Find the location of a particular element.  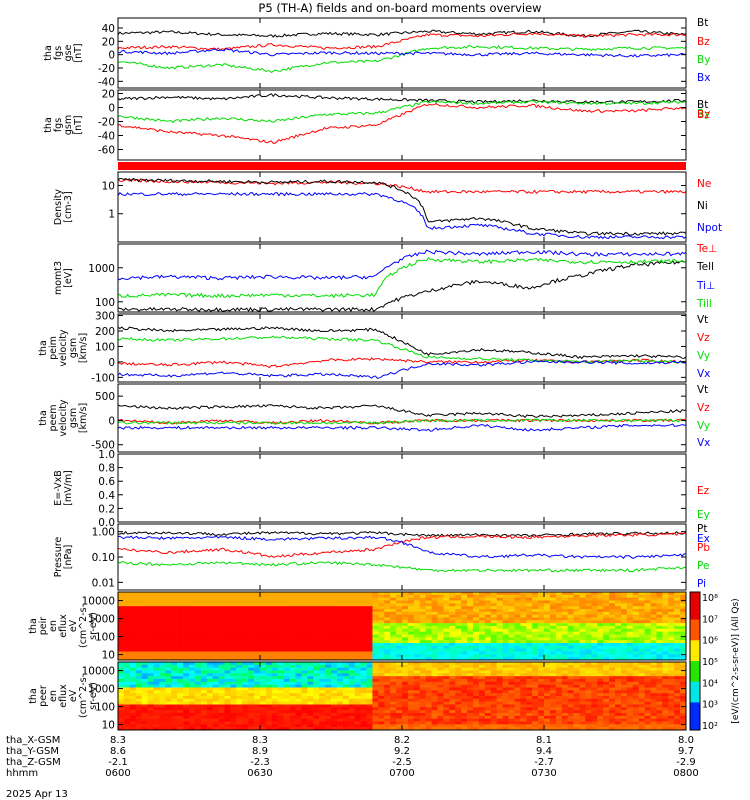

y-tick-label: 200 is located at coordinates (105, 332).